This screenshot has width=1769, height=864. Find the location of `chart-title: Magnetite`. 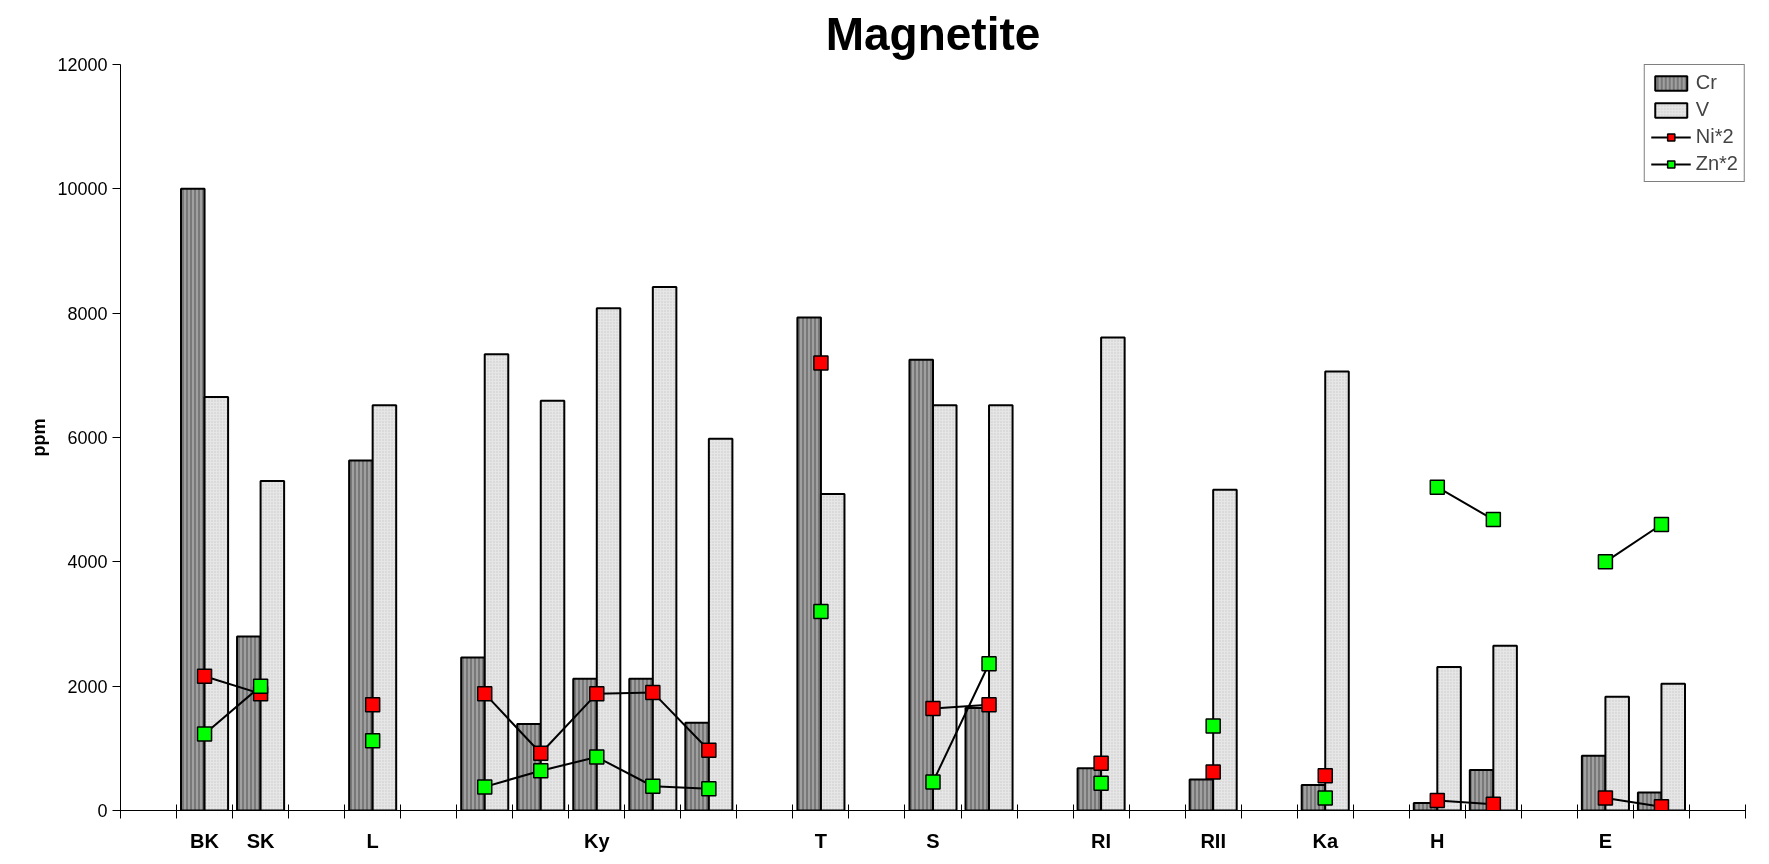

chart-title: Magnetite is located at coordinates (933, 33).